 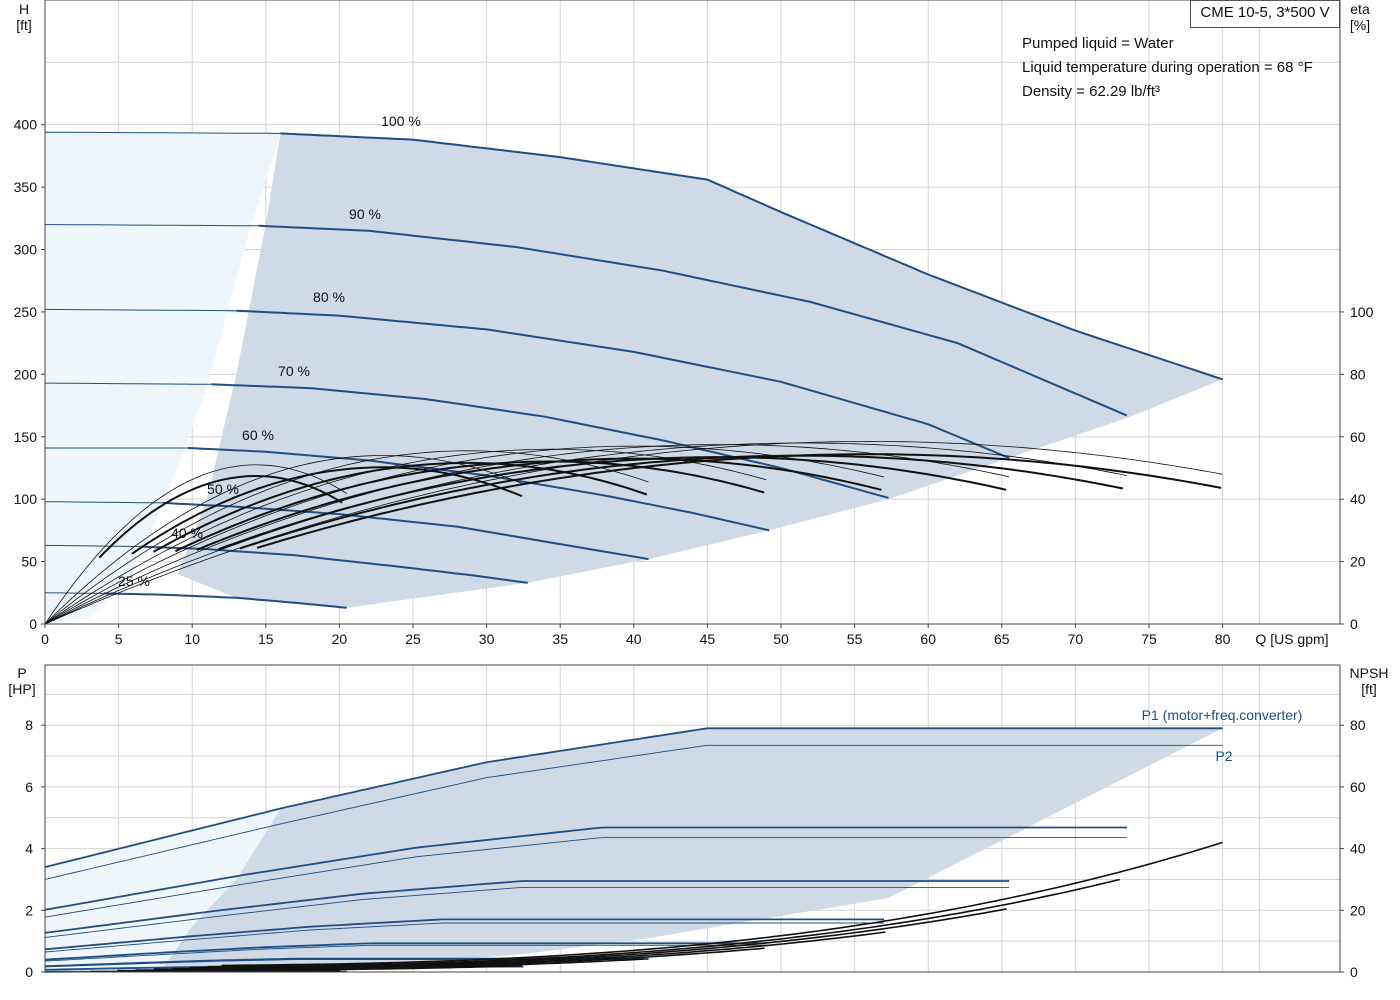 I want to click on h-tick-label: 50, so click(x=29, y=562).